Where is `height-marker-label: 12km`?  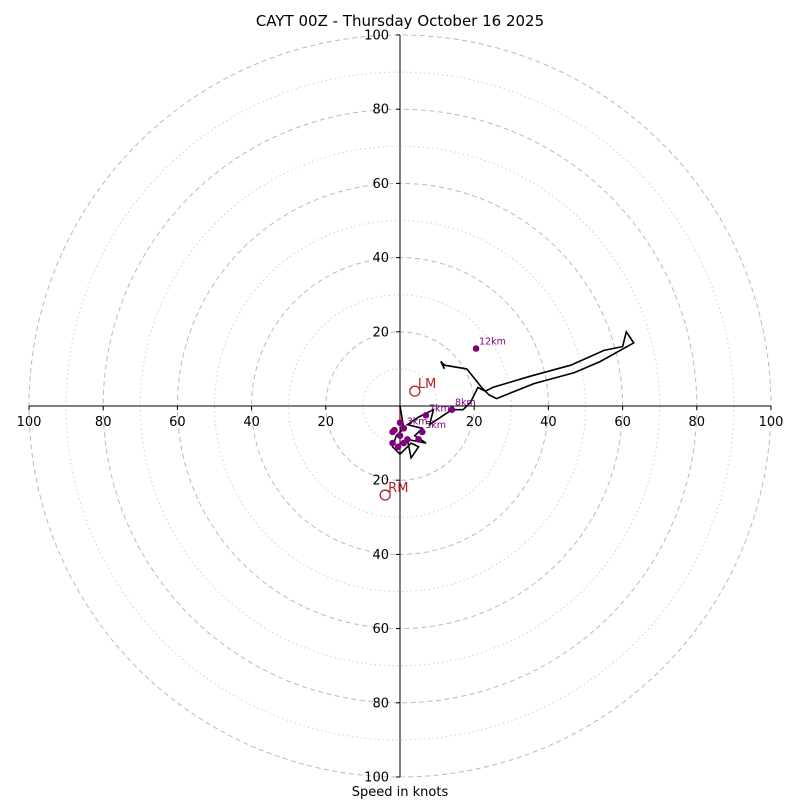 height-marker-label: 12km is located at coordinates (492, 341).